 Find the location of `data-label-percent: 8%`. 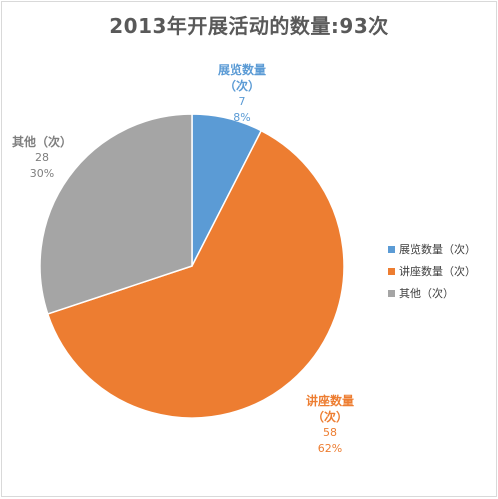

data-label-percent: 8% is located at coordinates (242, 117).